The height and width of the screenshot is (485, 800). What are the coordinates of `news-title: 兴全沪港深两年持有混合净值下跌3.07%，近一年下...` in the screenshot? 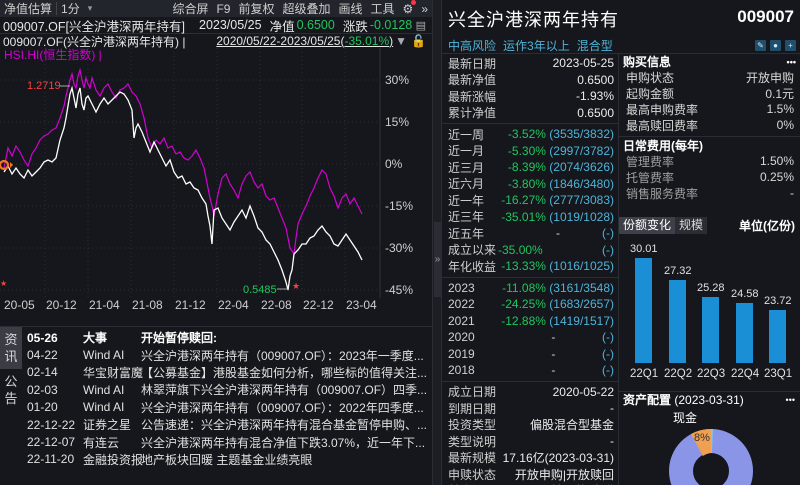 It's located at (283, 442).